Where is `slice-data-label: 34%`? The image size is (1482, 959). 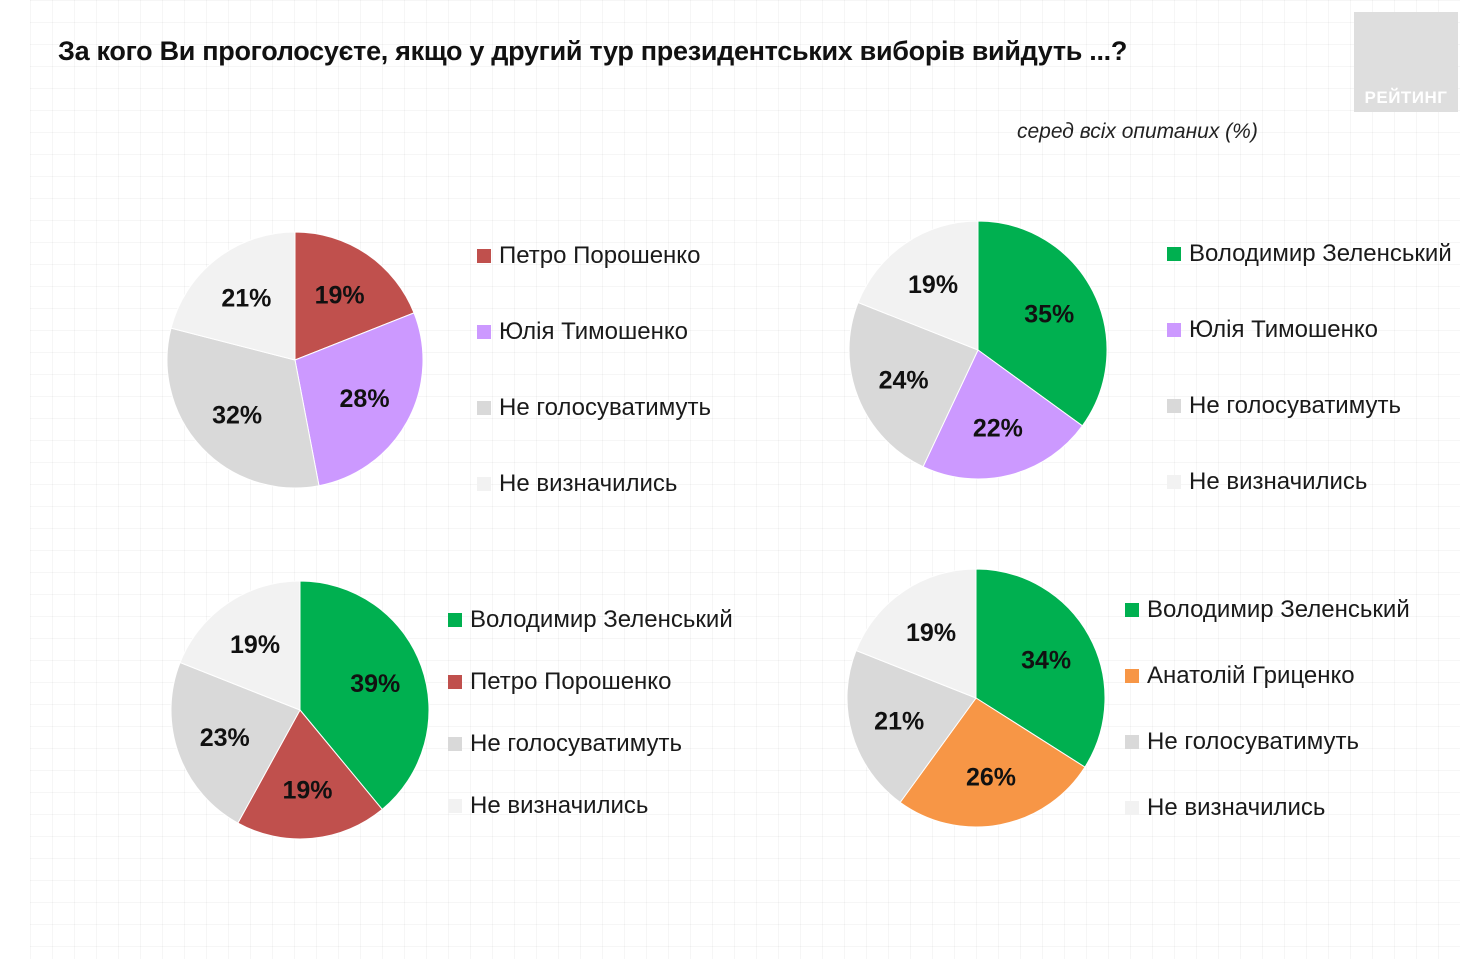
slice-data-label: 34% is located at coordinates (1046, 660).